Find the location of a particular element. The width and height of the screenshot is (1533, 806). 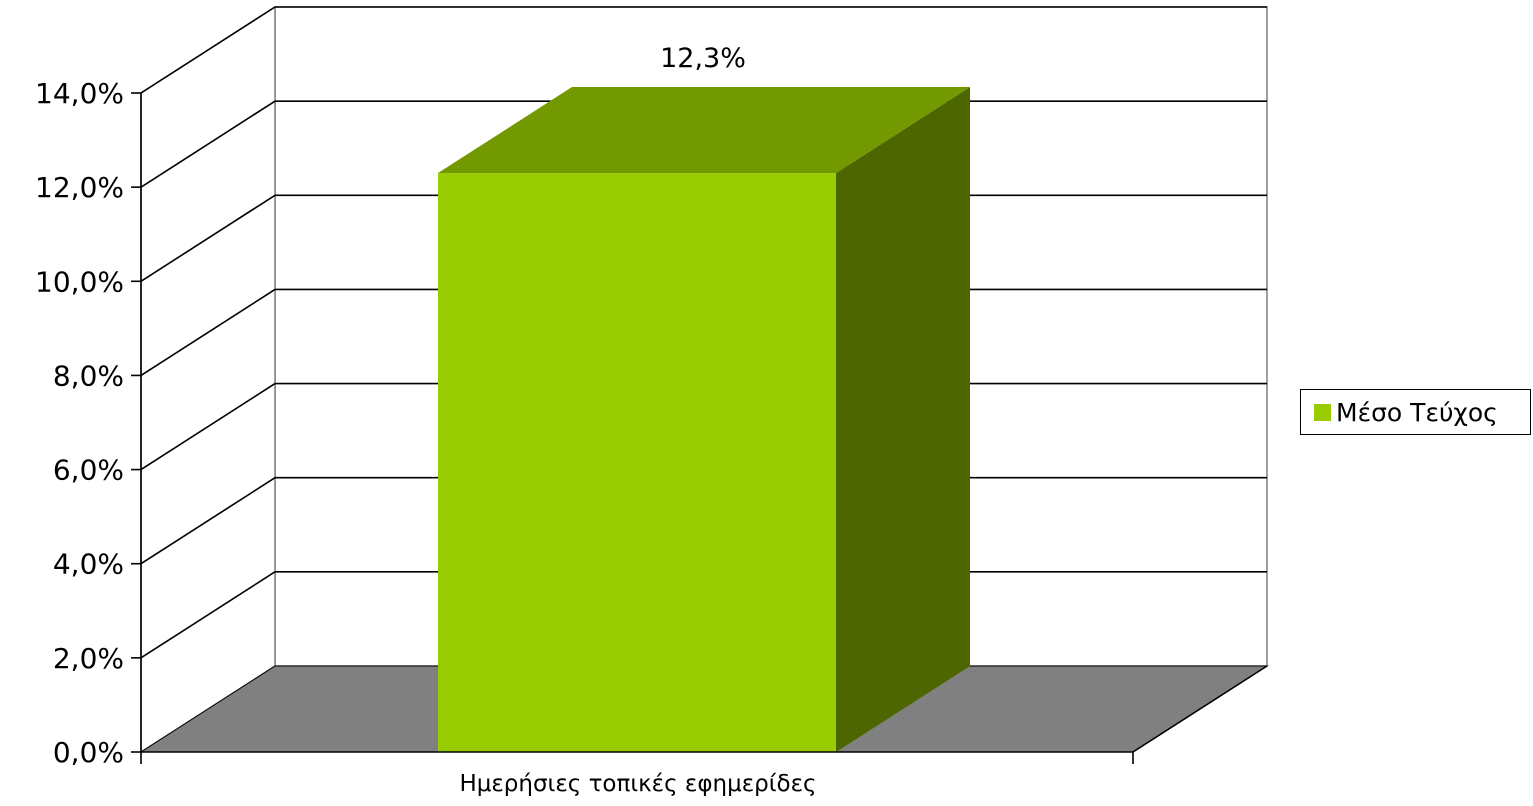

y-axis-tick-label: 2,0% is located at coordinates (88, 658).